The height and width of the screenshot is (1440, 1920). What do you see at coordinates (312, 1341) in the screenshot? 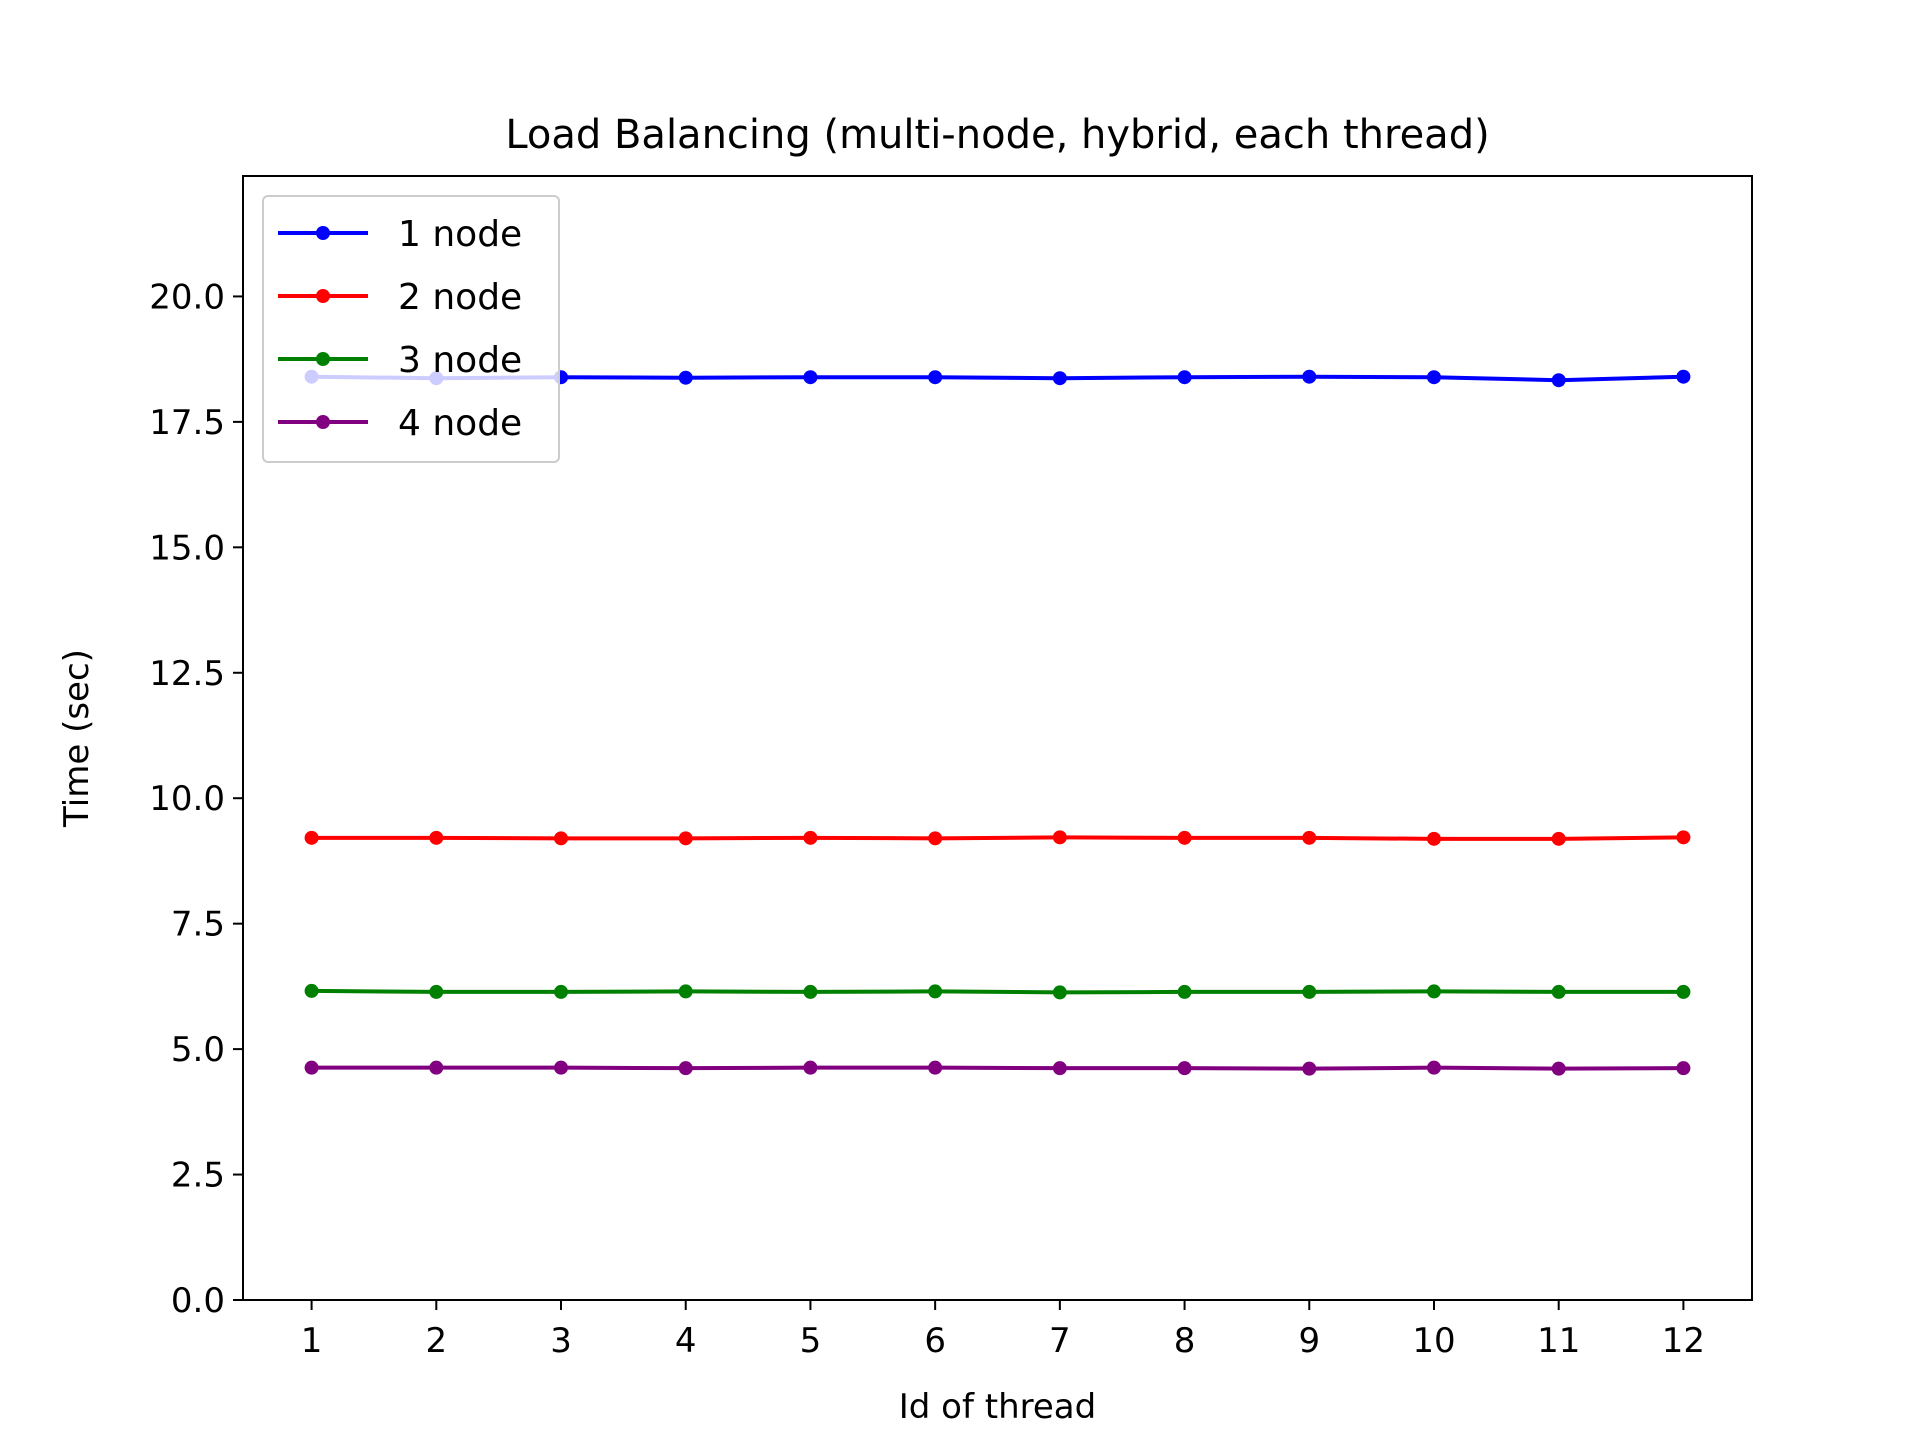
I see `x-tick-label: 1` at bounding box center [312, 1341].